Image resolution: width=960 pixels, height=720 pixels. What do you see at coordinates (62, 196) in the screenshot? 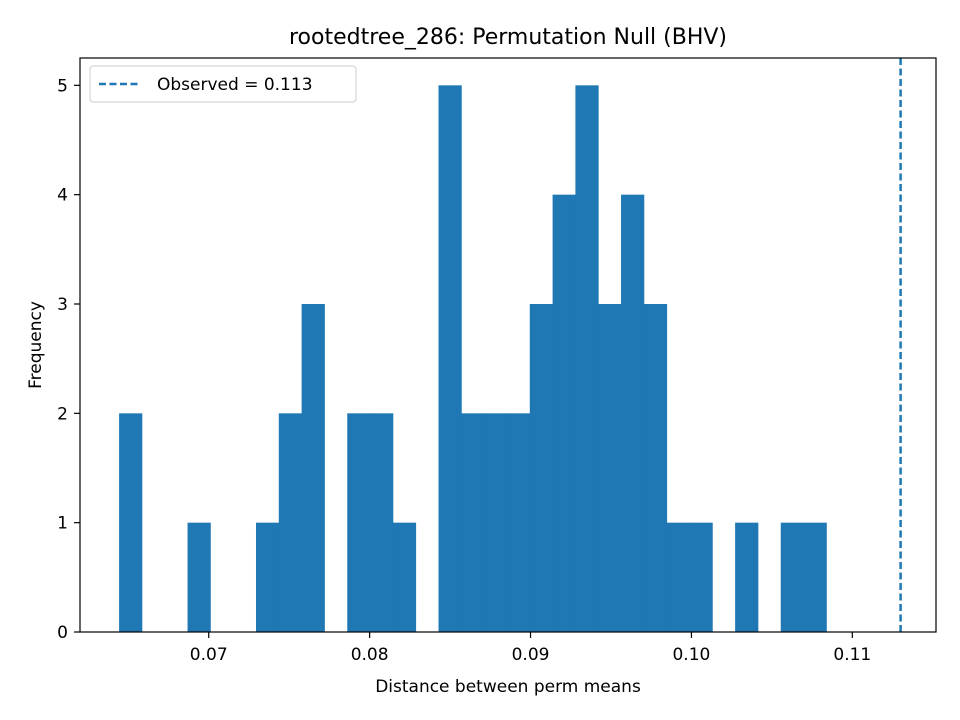
I see `y-tick-label: 4` at bounding box center [62, 196].